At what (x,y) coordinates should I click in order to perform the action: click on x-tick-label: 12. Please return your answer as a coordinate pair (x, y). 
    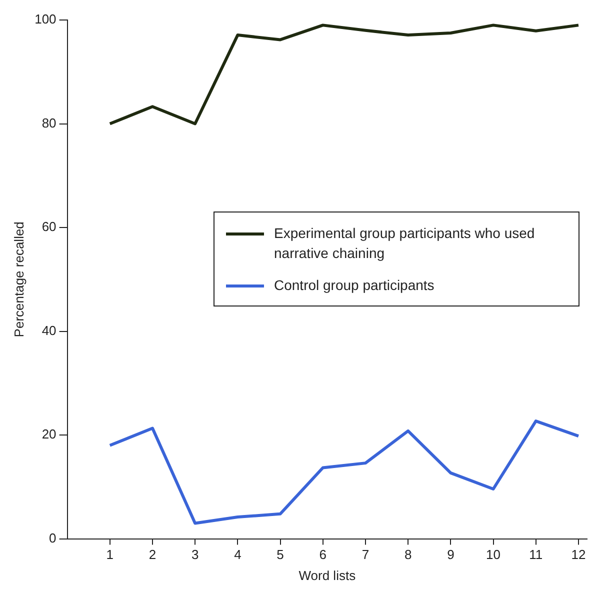
    Looking at the image, I should click on (578, 554).